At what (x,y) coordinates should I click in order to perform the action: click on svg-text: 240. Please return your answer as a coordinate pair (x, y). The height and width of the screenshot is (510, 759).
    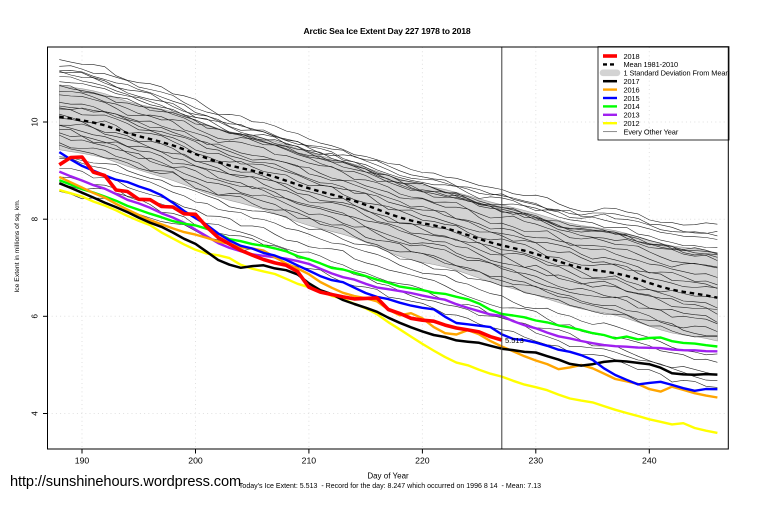
    Looking at the image, I should click on (649, 461).